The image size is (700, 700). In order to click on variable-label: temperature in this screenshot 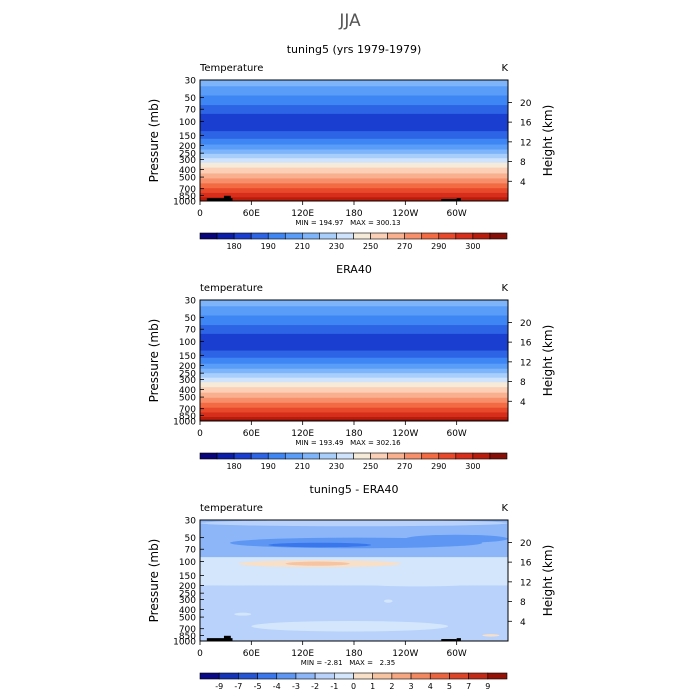, I will do `click(231, 288)`.